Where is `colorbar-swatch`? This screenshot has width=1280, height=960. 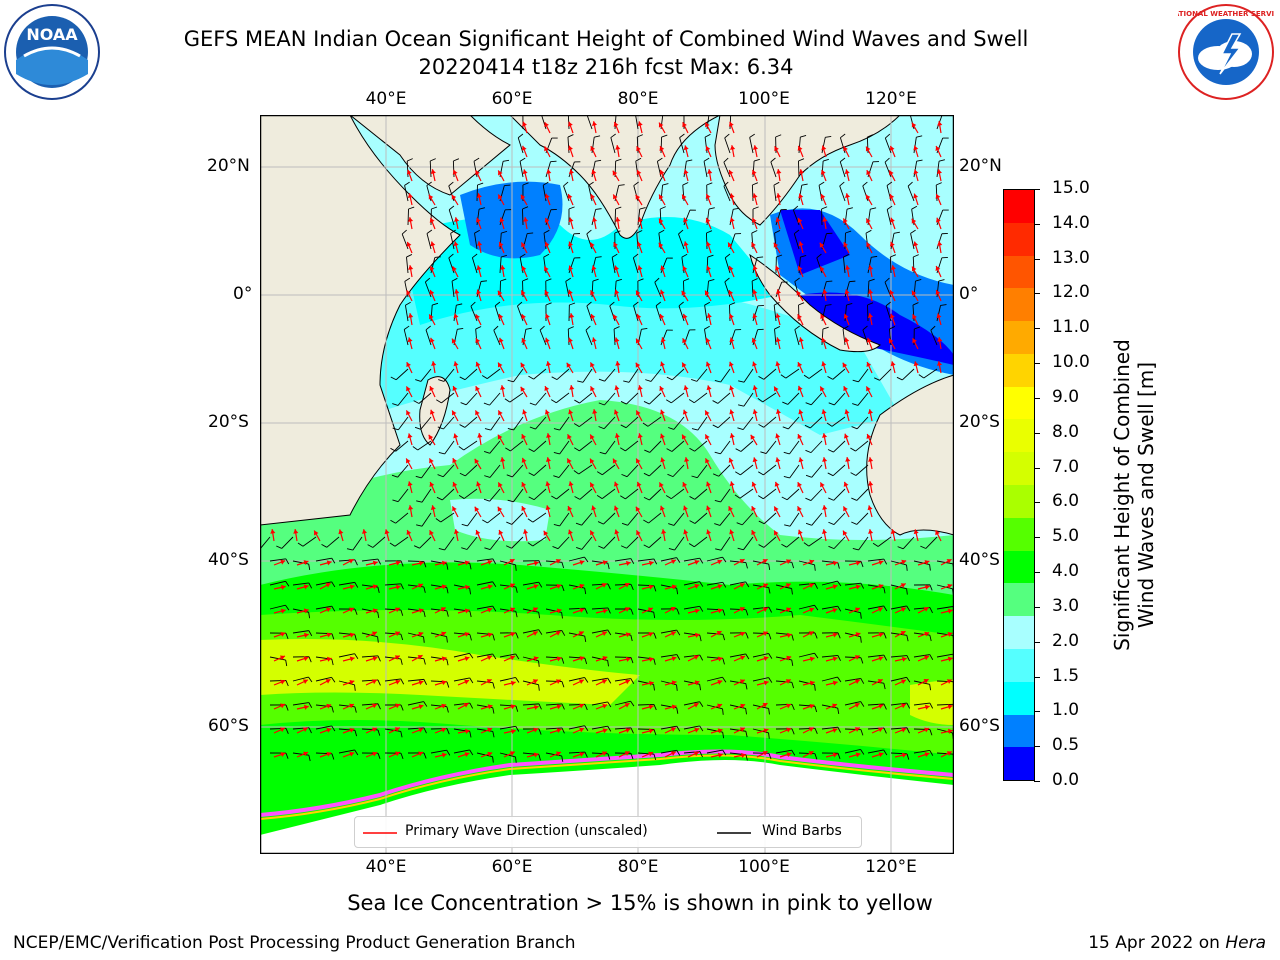
colorbar-swatch is located at coordinates (1019, 698).